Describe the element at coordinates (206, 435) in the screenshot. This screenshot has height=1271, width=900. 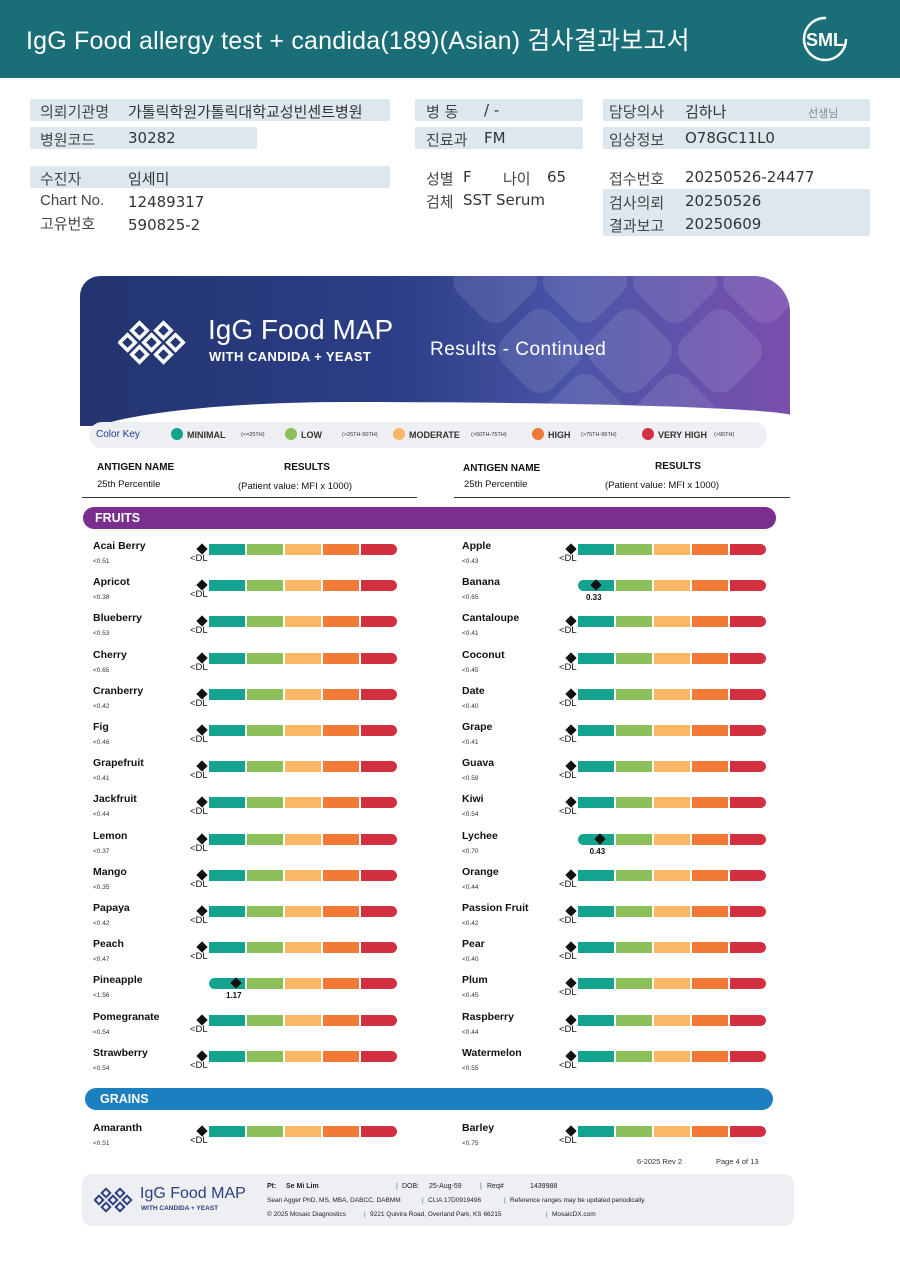
I see `color-key-name: MINIMAL` at that location.